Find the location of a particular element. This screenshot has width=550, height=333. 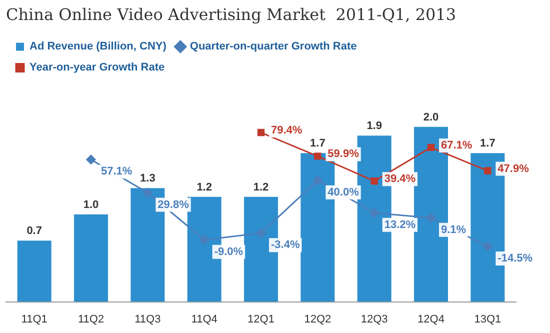

data-label: -3.4% is located at coordinates (285, 245).